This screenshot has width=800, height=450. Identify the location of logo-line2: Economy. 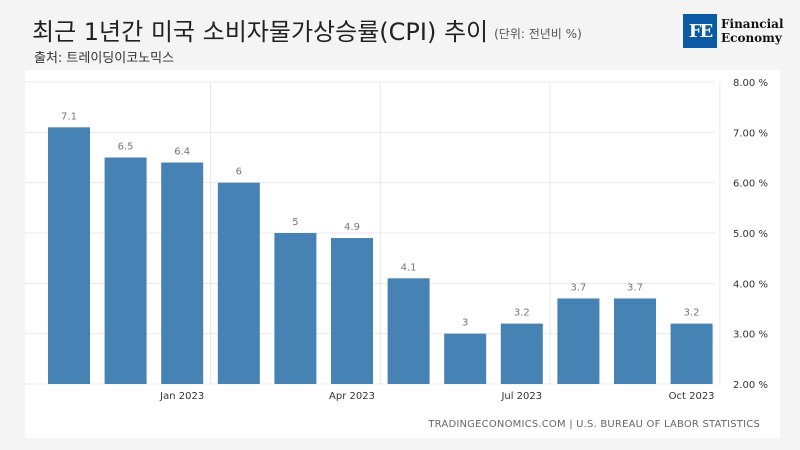
(751, 38).